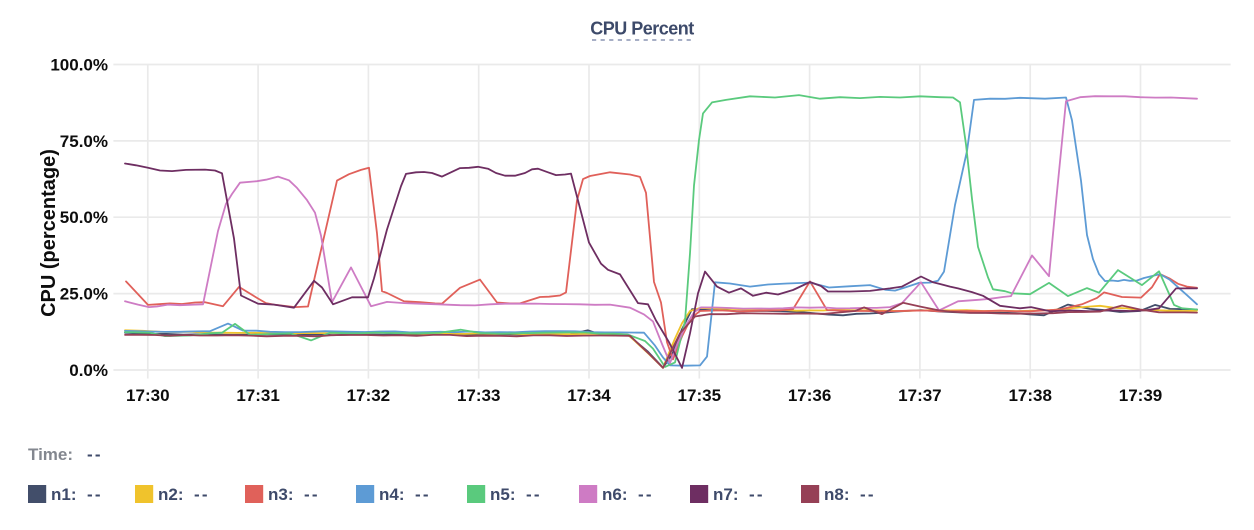 The image size is (1254, 530). Describe the element at coordinates (699, 395) in the screenshot. I see `svg-text: 17:35` at that location.